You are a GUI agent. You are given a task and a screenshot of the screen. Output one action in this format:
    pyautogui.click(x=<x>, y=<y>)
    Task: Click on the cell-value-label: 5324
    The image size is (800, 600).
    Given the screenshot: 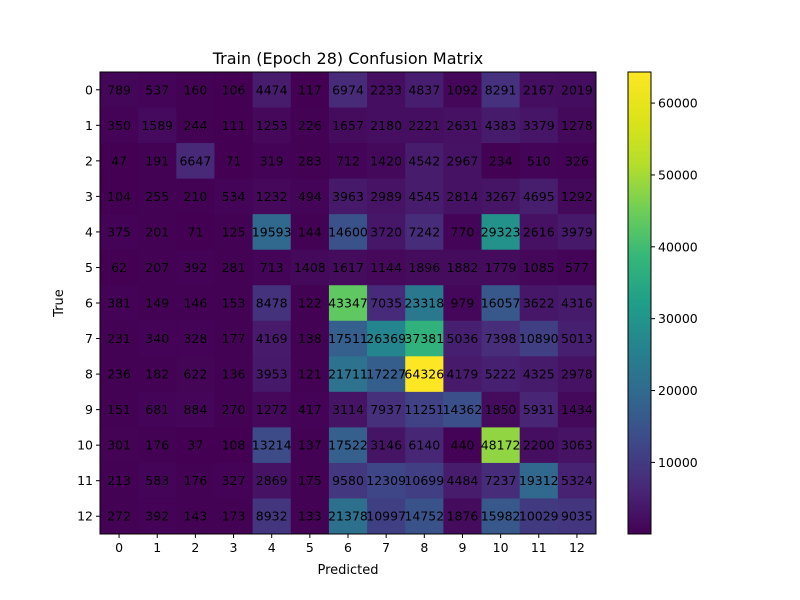 What is the action you would take?
    pyautogui.click(x=577, y=480)
    